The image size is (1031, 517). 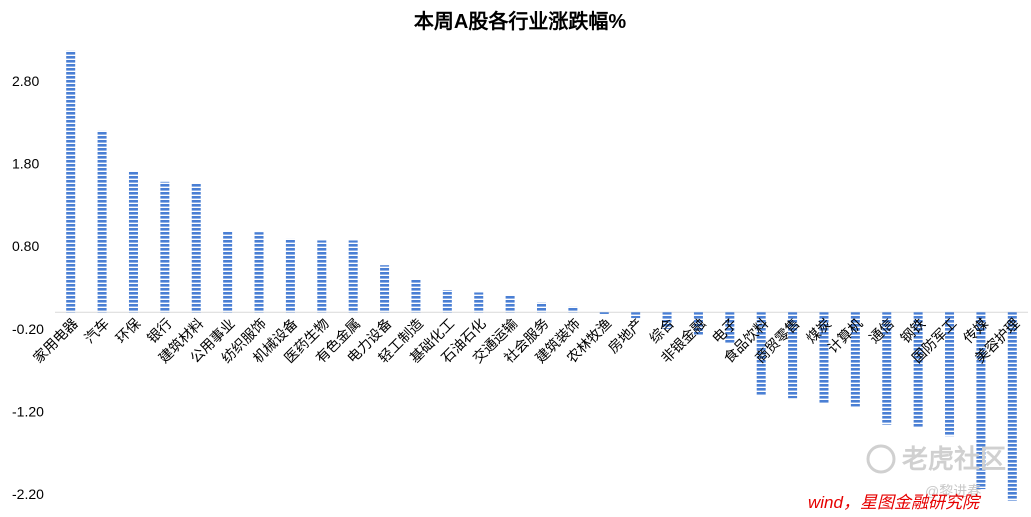 What do you see at coordinates (25, 164) in the screenshot?
I see `y-tick-label: 1.80` at bounding box center [25, 164].